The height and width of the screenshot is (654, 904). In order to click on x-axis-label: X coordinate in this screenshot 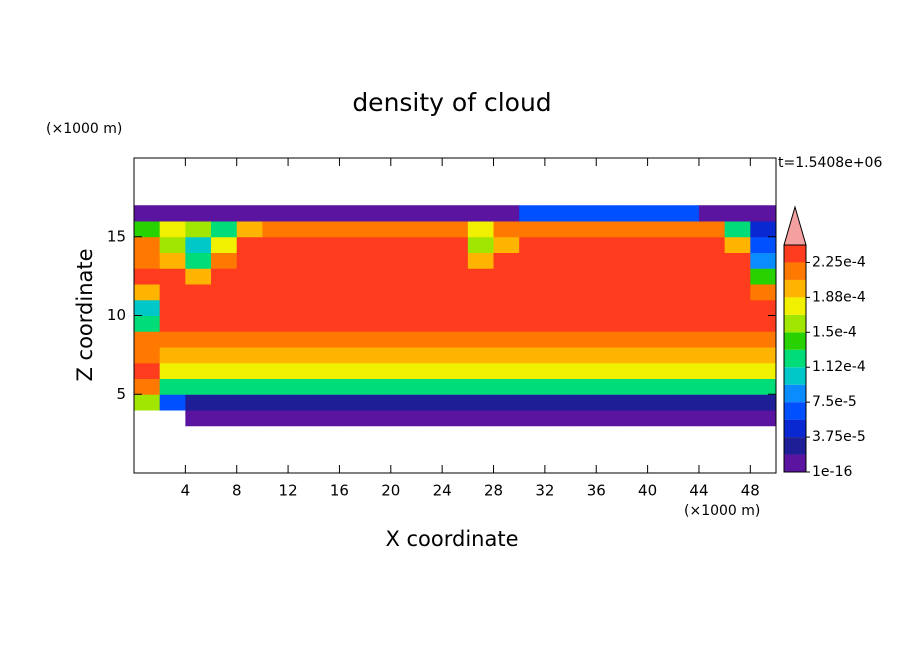, I will do `click(451, 539)`.